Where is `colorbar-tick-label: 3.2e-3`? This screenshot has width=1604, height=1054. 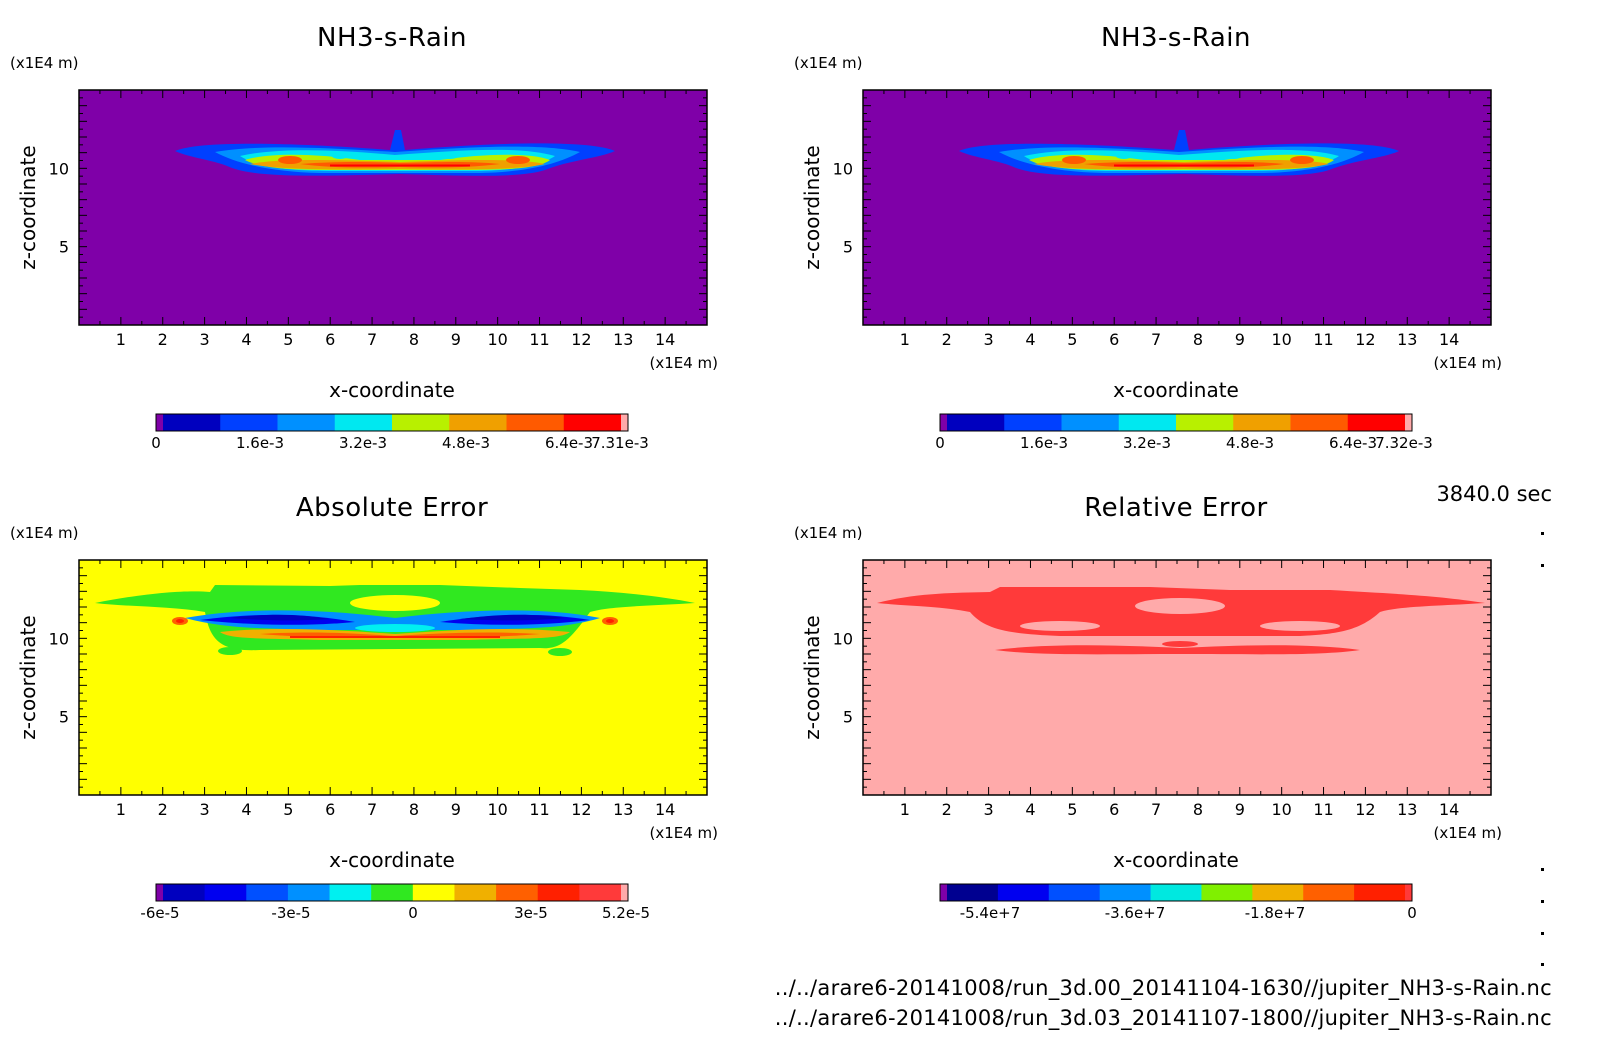 colorbar-tick-label: 3.2e-3 is located at coordinates (363, 443).